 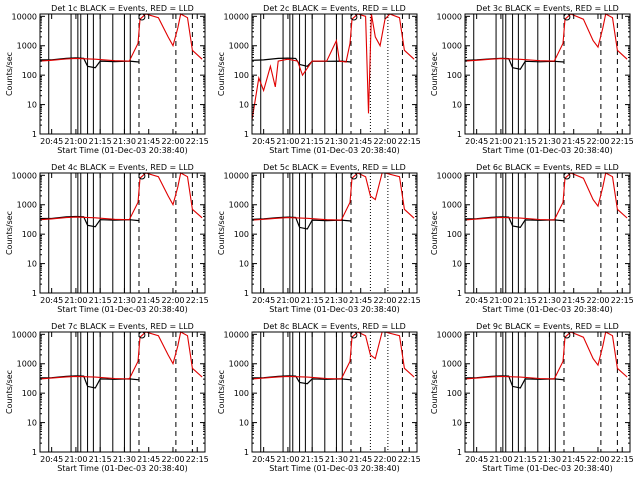 I want to click on series-events, so click(x=301, y=62).